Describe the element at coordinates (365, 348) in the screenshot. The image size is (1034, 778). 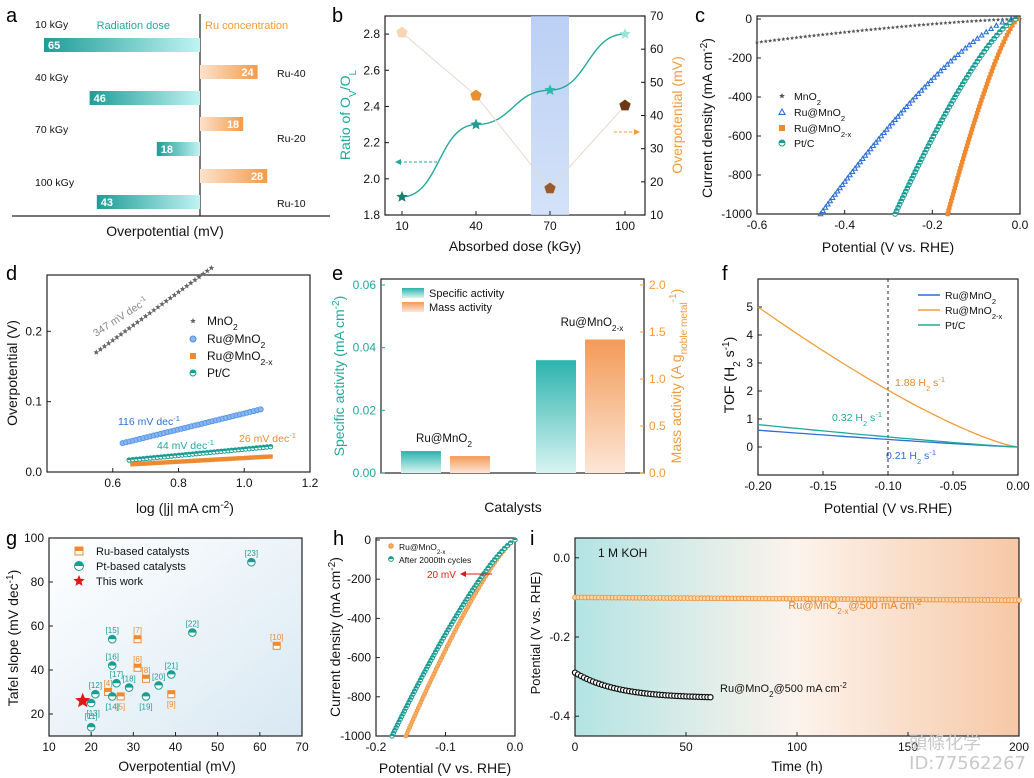
I see `y-tick-label: 0.04` at that location.